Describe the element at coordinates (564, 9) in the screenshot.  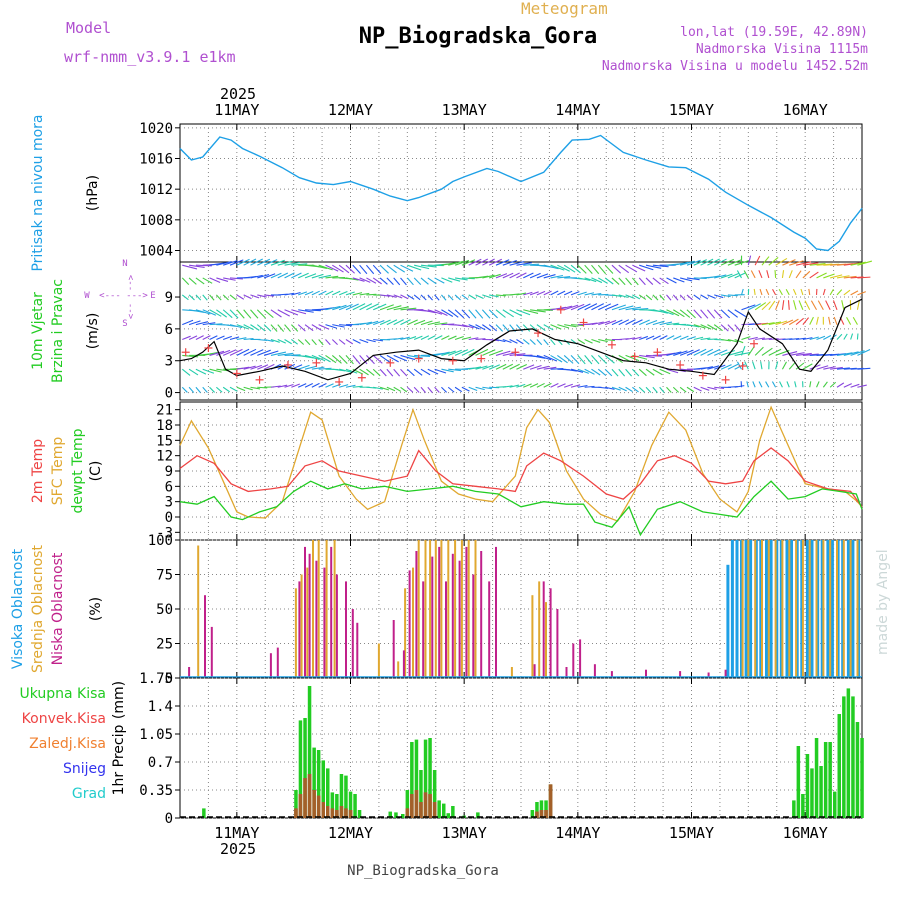
I see `product-label: Meteogram` at that location.